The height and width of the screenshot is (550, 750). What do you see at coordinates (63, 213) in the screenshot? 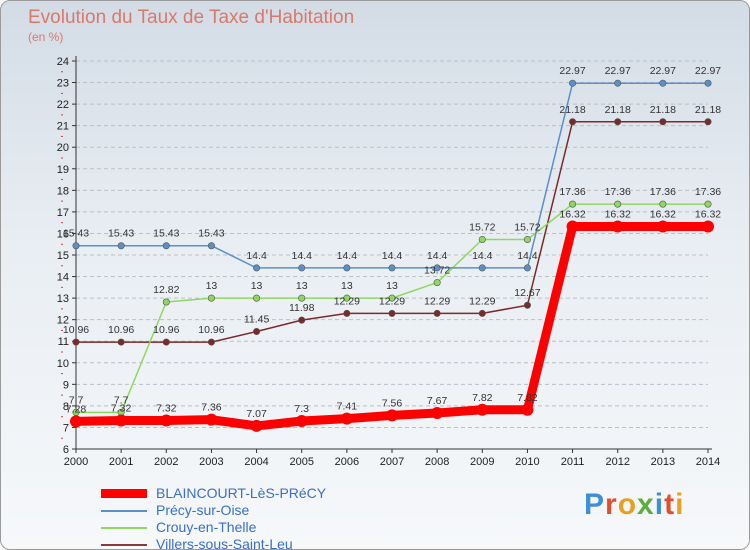
I see `y-tick-label: 17` at bounding box center [63, 213].